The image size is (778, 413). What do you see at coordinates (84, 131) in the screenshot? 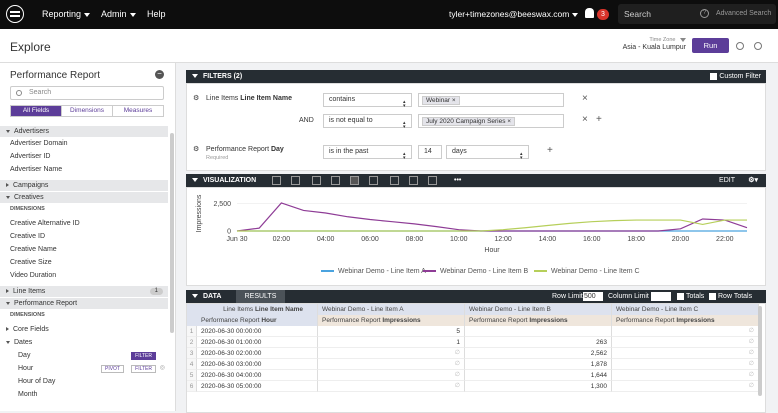
I see `field-group: Advertisers` at bounding box center [84, 131].